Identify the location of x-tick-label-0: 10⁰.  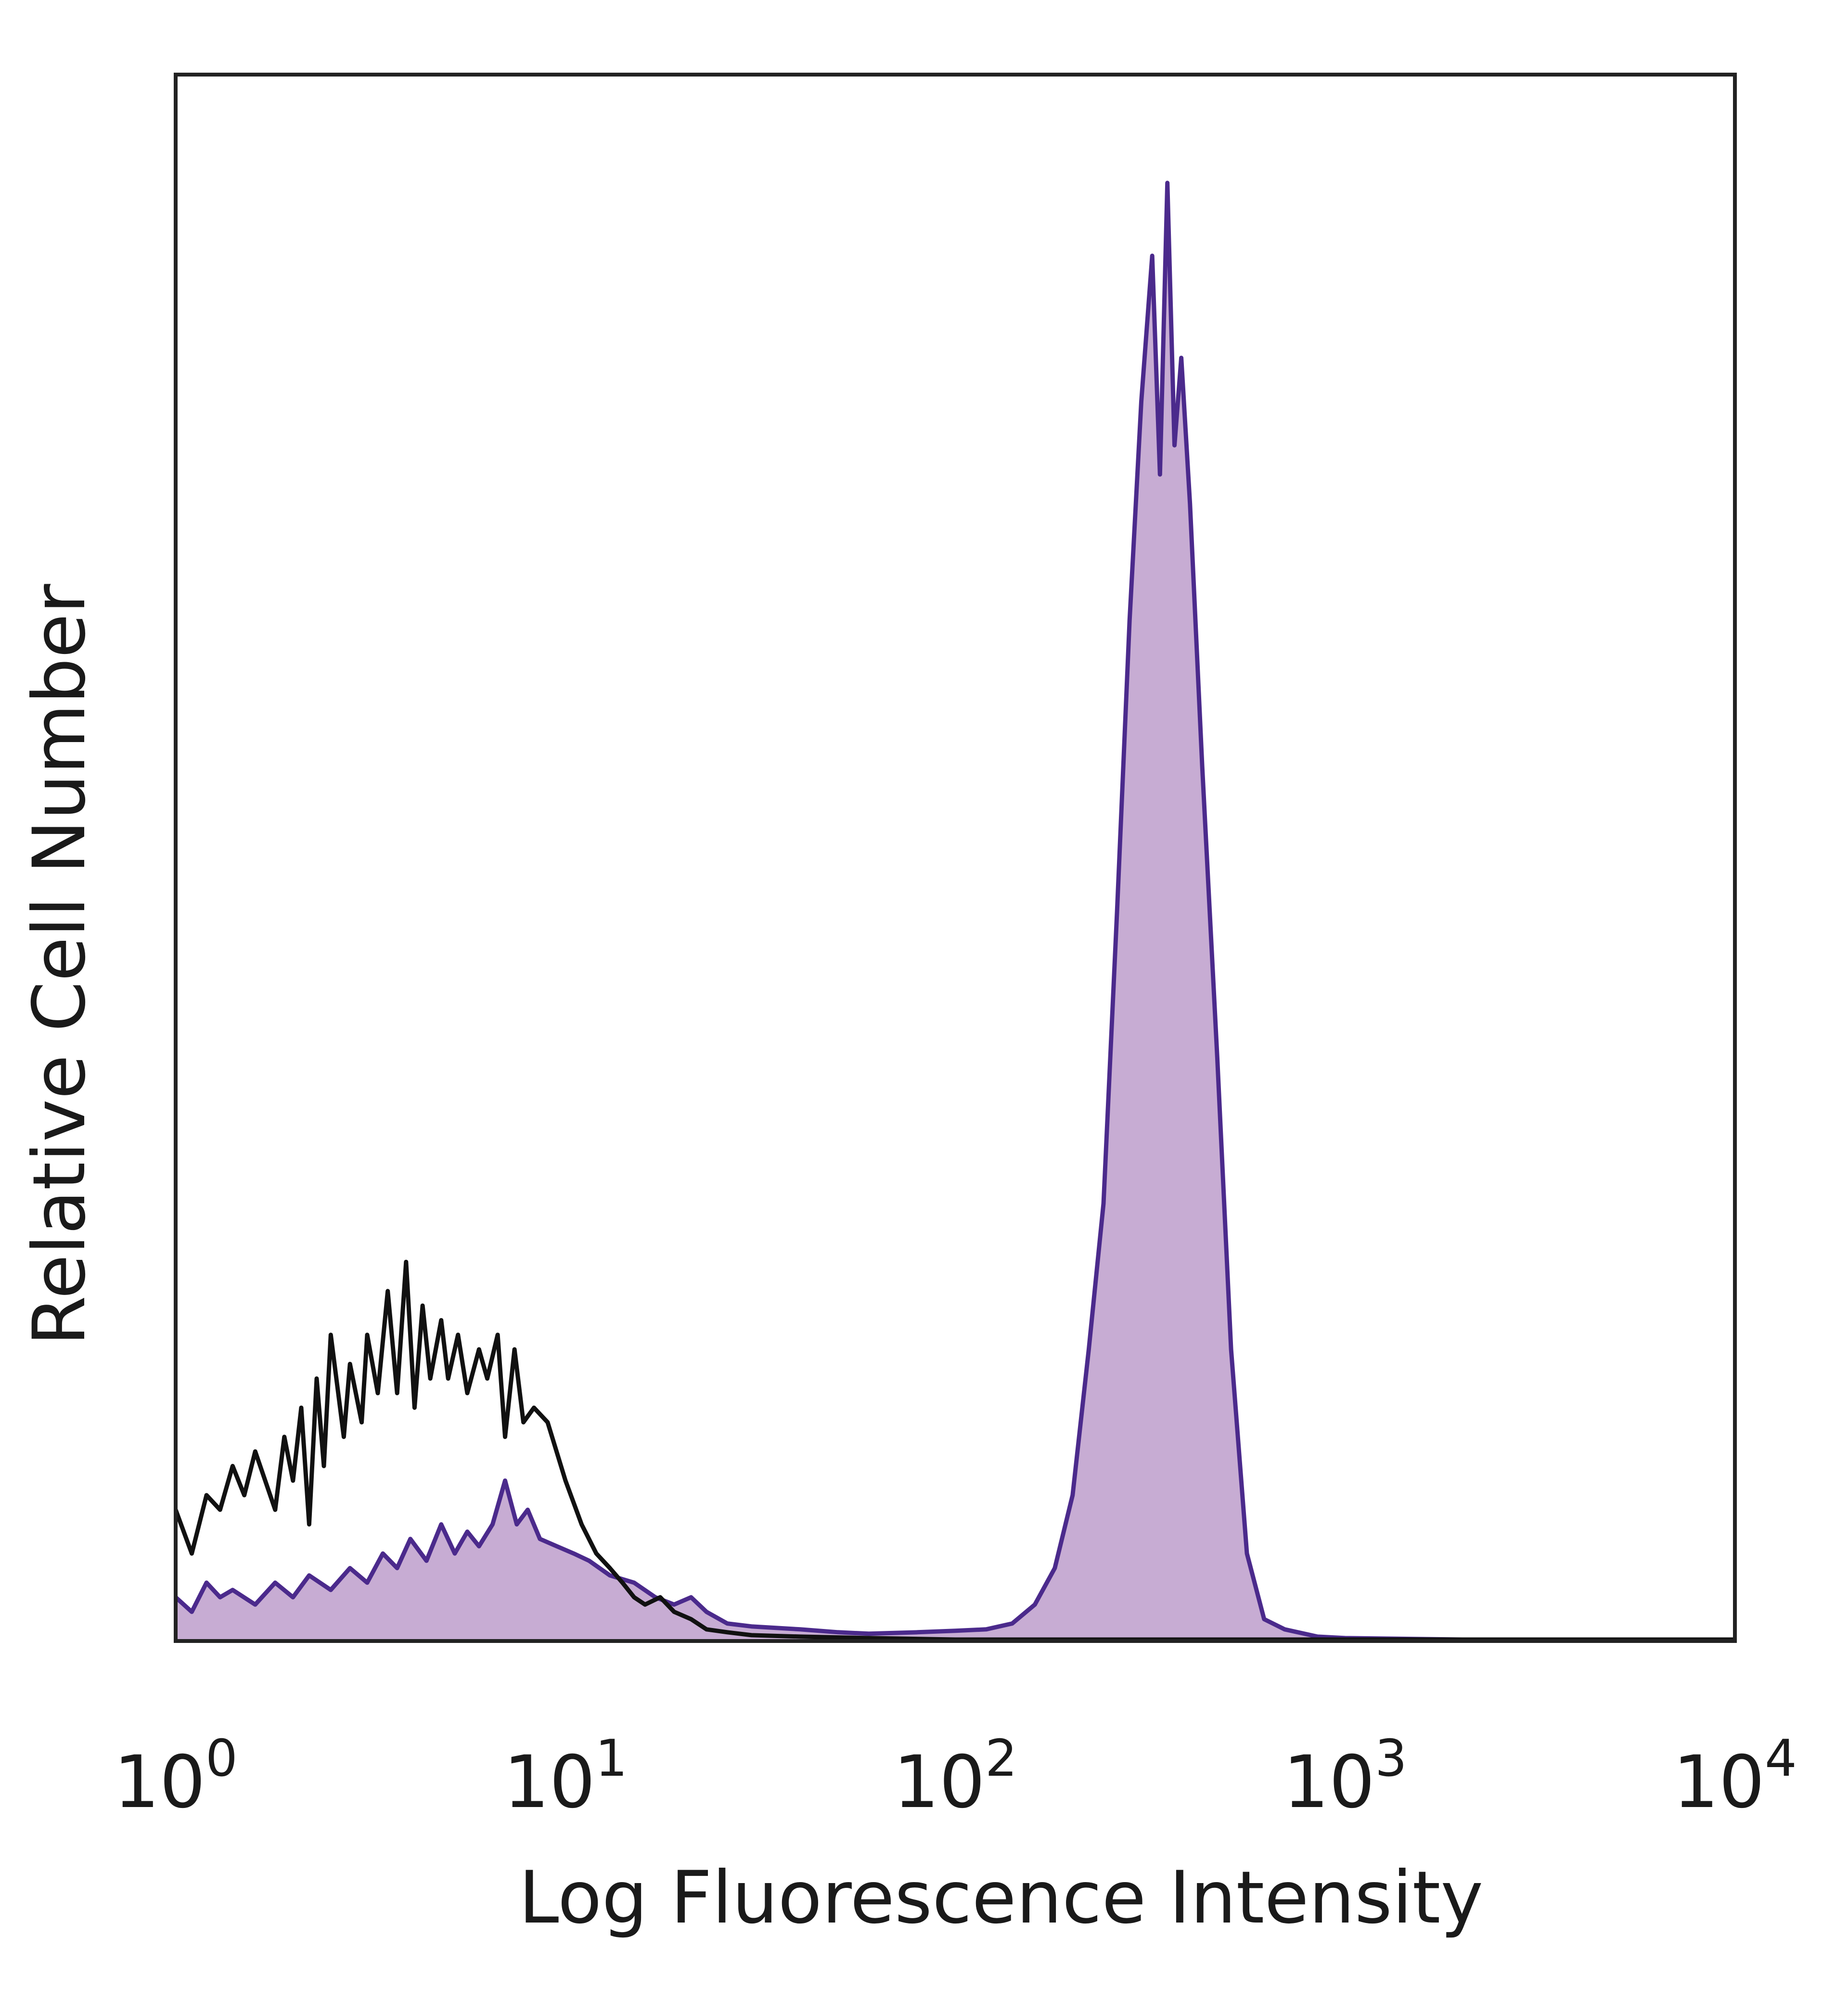
(176, 1776).